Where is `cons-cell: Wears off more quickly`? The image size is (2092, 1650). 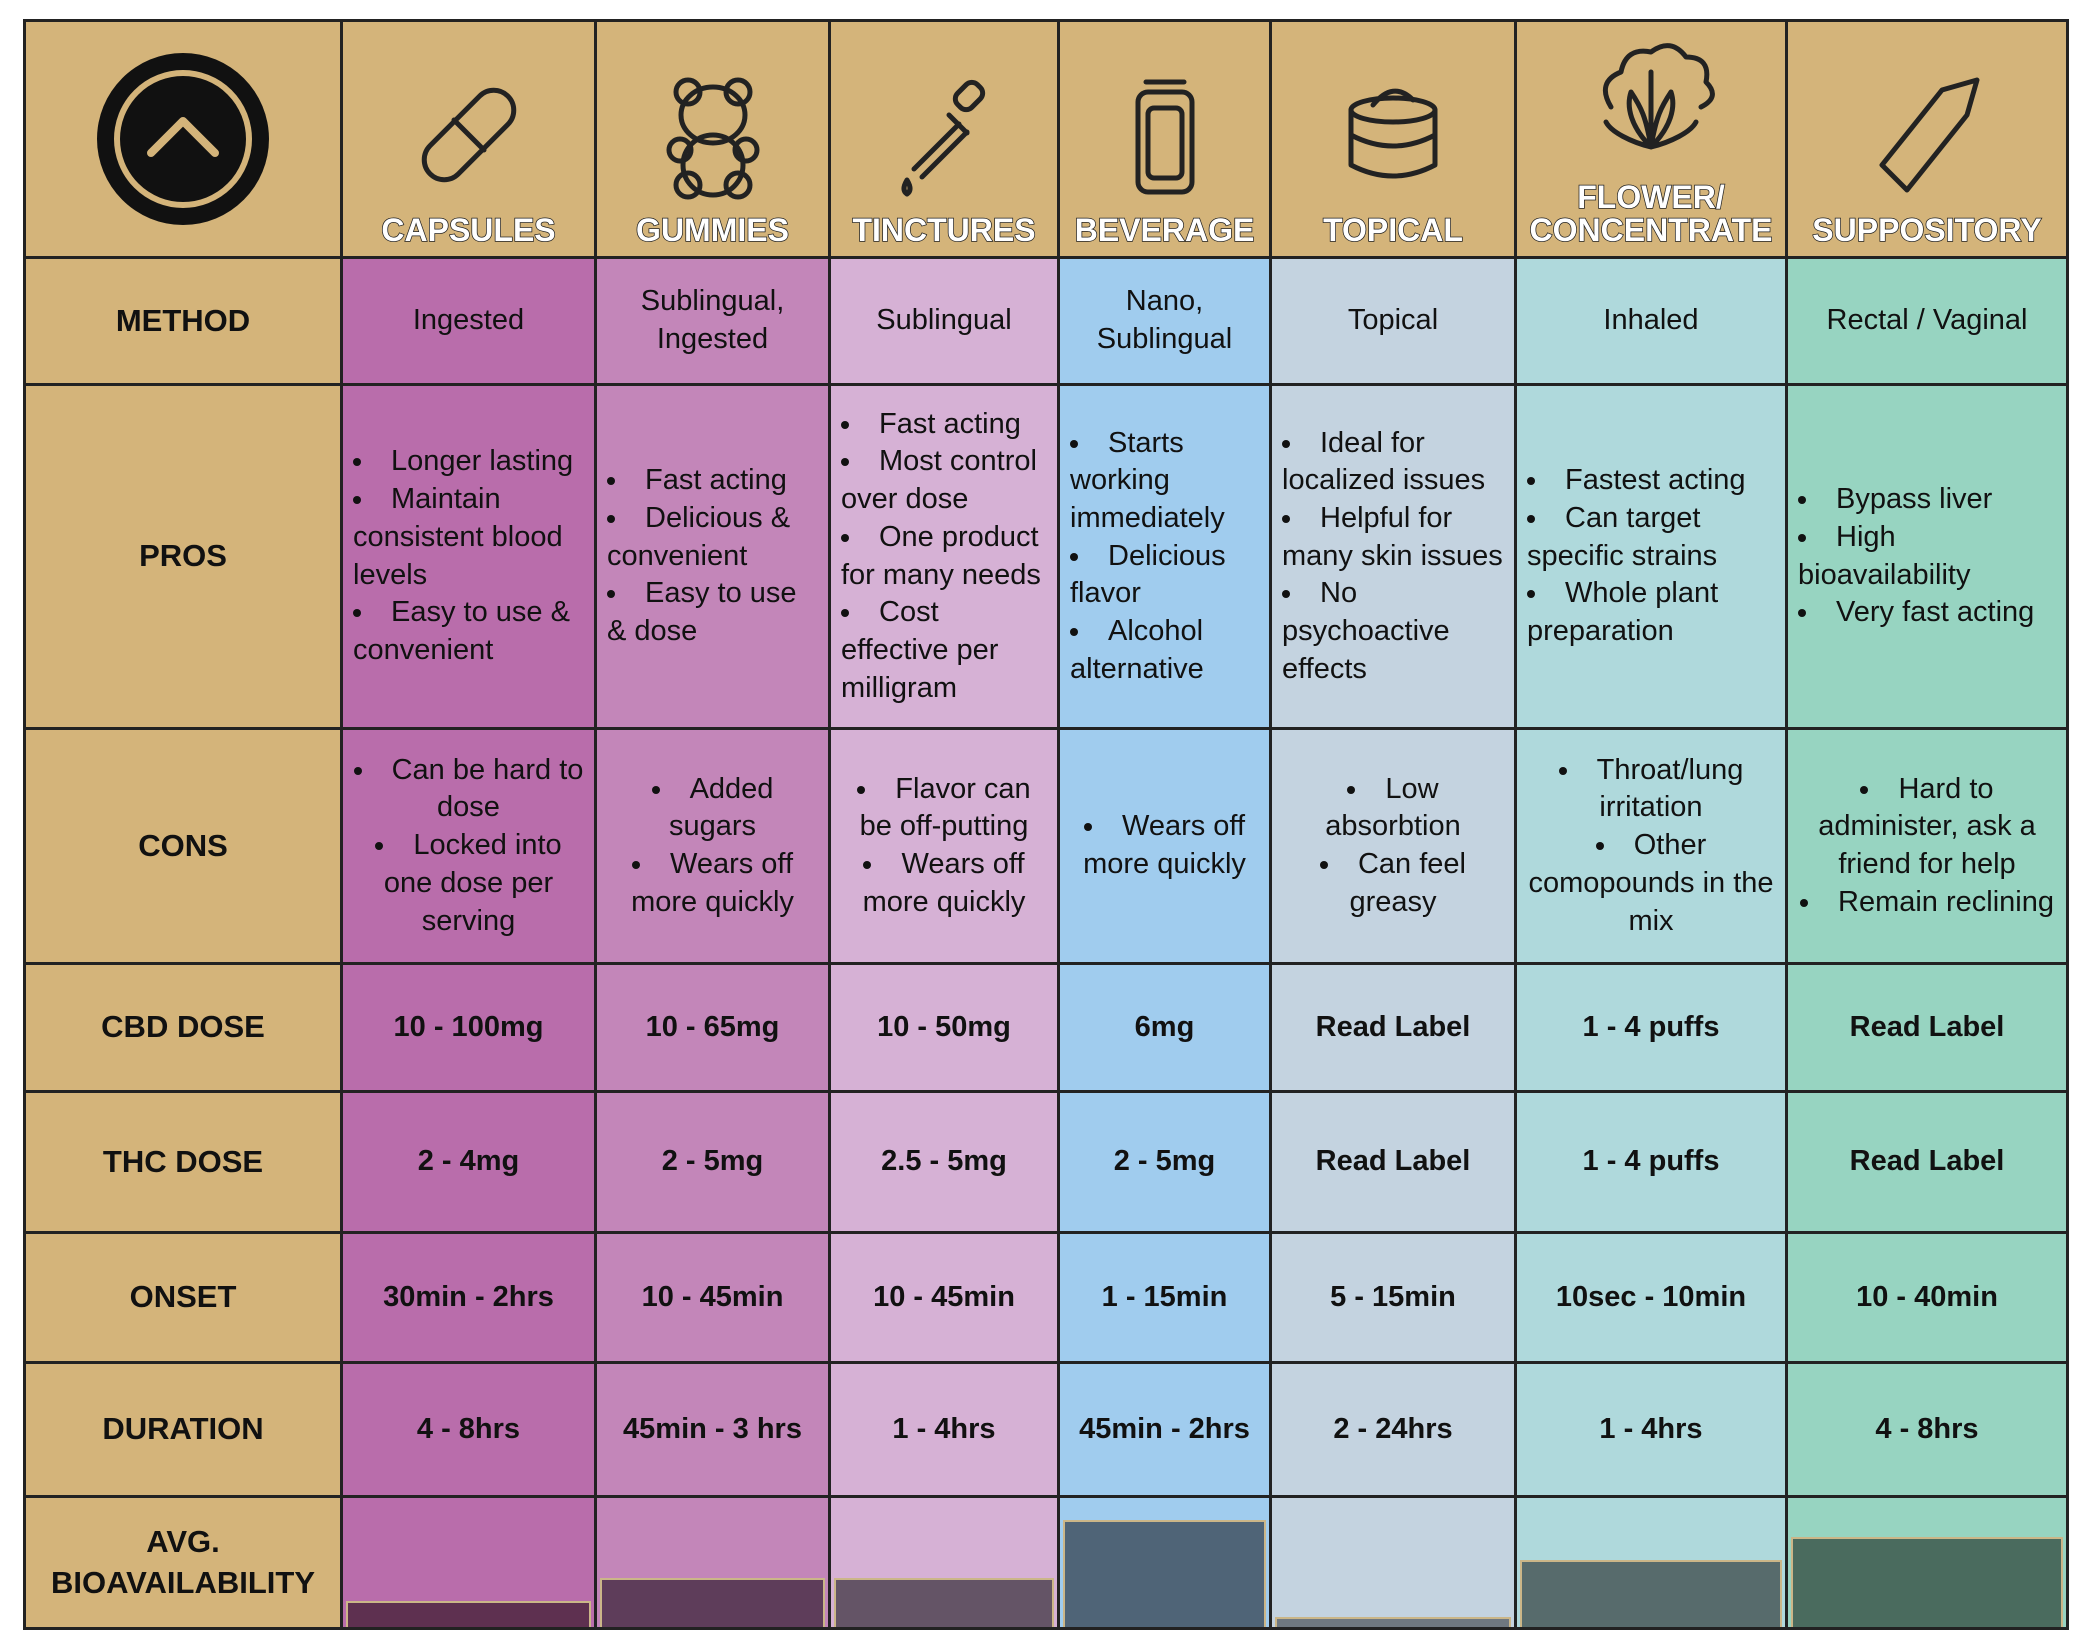 cons-cell: Wears off more quickly is located at coordinates (1164, 846).